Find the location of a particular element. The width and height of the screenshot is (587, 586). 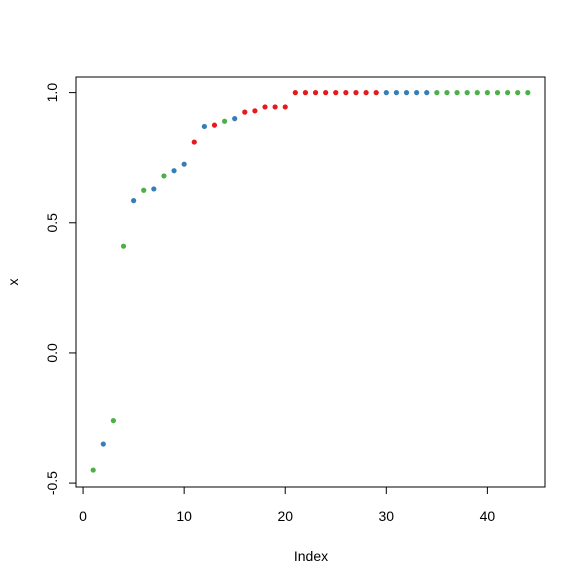

x-axis: 0 10 20 30 40 is located at coordinates (287, 505).